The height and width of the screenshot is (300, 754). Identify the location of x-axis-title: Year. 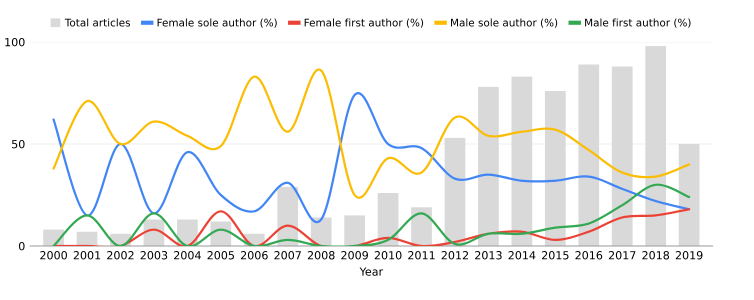
(372, 272).